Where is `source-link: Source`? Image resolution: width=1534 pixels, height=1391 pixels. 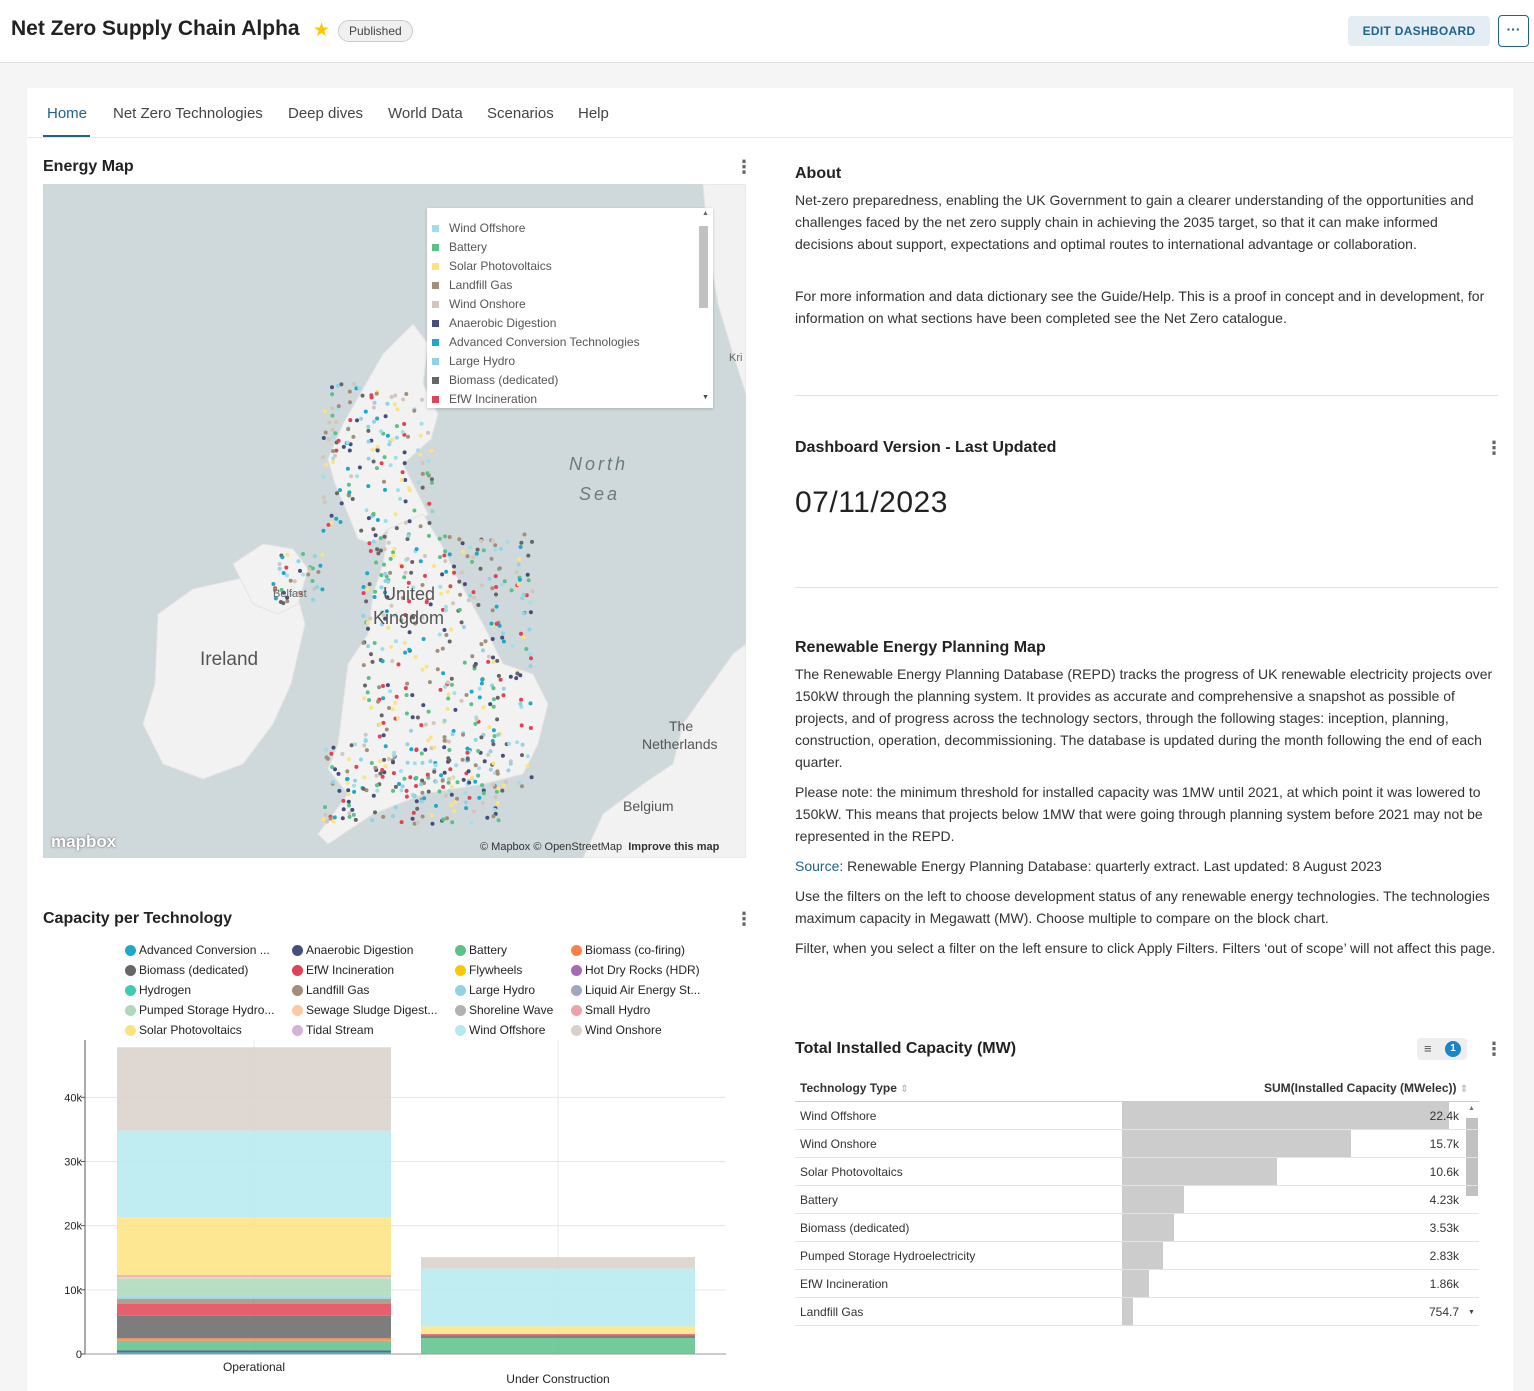
source-link: Source is located at coordinates (817, 866).